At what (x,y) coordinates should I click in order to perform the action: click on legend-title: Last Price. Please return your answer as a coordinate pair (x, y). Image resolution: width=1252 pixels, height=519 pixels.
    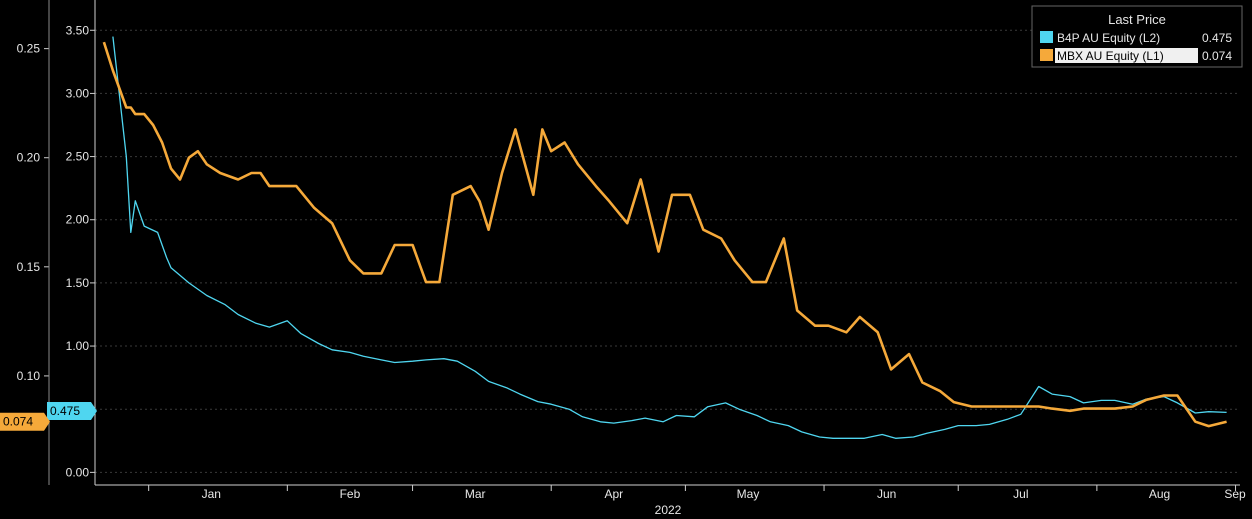
    Looking at the image, I should click on (1137, 19).